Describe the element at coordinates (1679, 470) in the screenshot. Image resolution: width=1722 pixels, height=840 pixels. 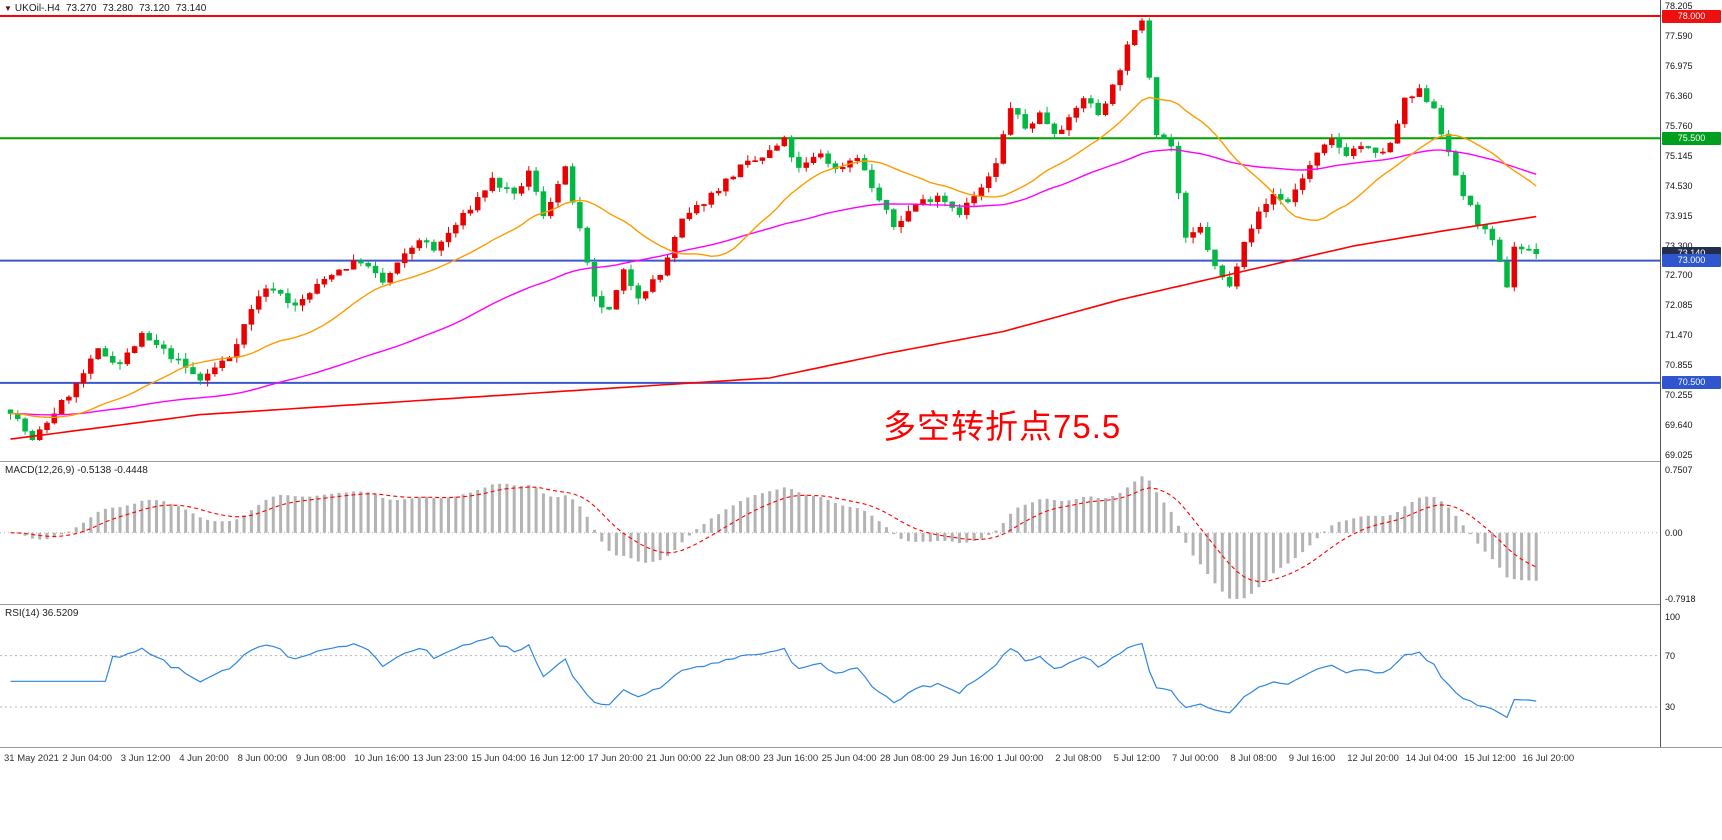
I see `macd-axis-label: 0.7507` at that location.